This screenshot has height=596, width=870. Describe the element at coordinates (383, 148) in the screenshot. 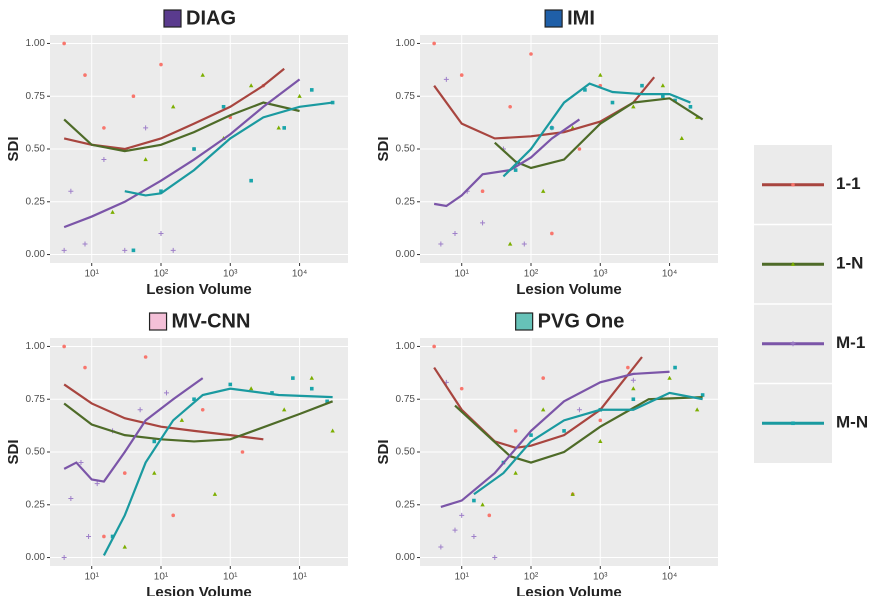

I see `y-axis-title: SDI` at that location.